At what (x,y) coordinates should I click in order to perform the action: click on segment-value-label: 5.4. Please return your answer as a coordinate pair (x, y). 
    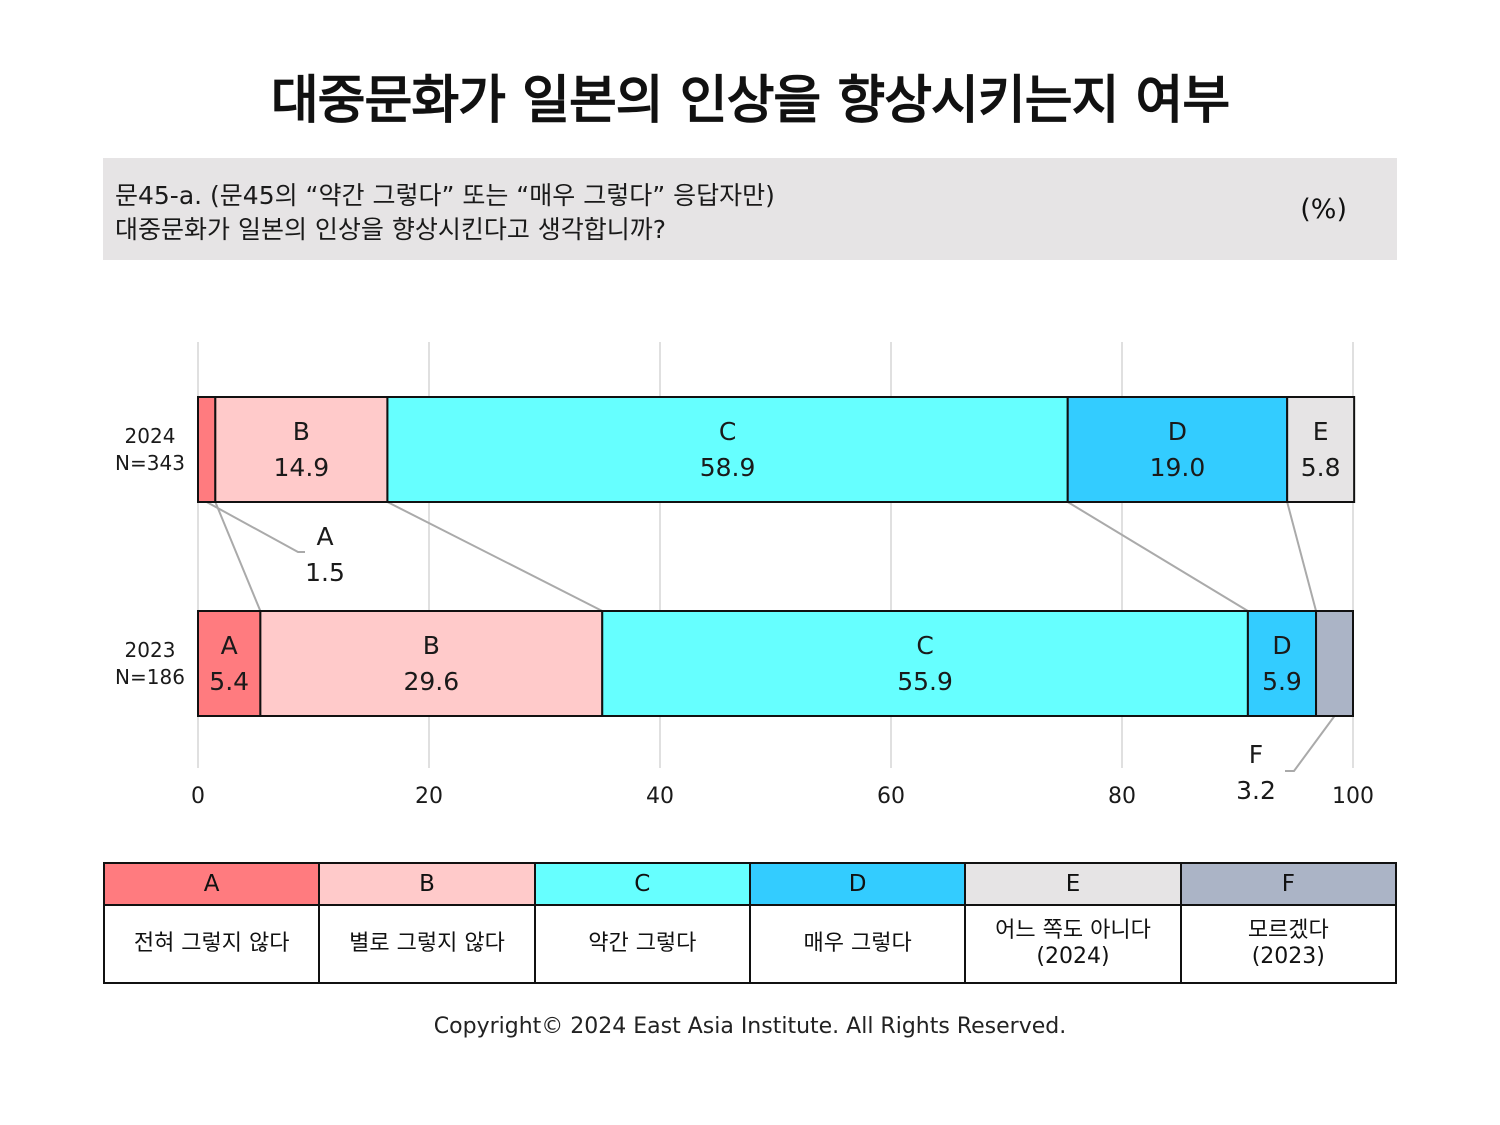
    Looking at the image, I should click on (229, 681).